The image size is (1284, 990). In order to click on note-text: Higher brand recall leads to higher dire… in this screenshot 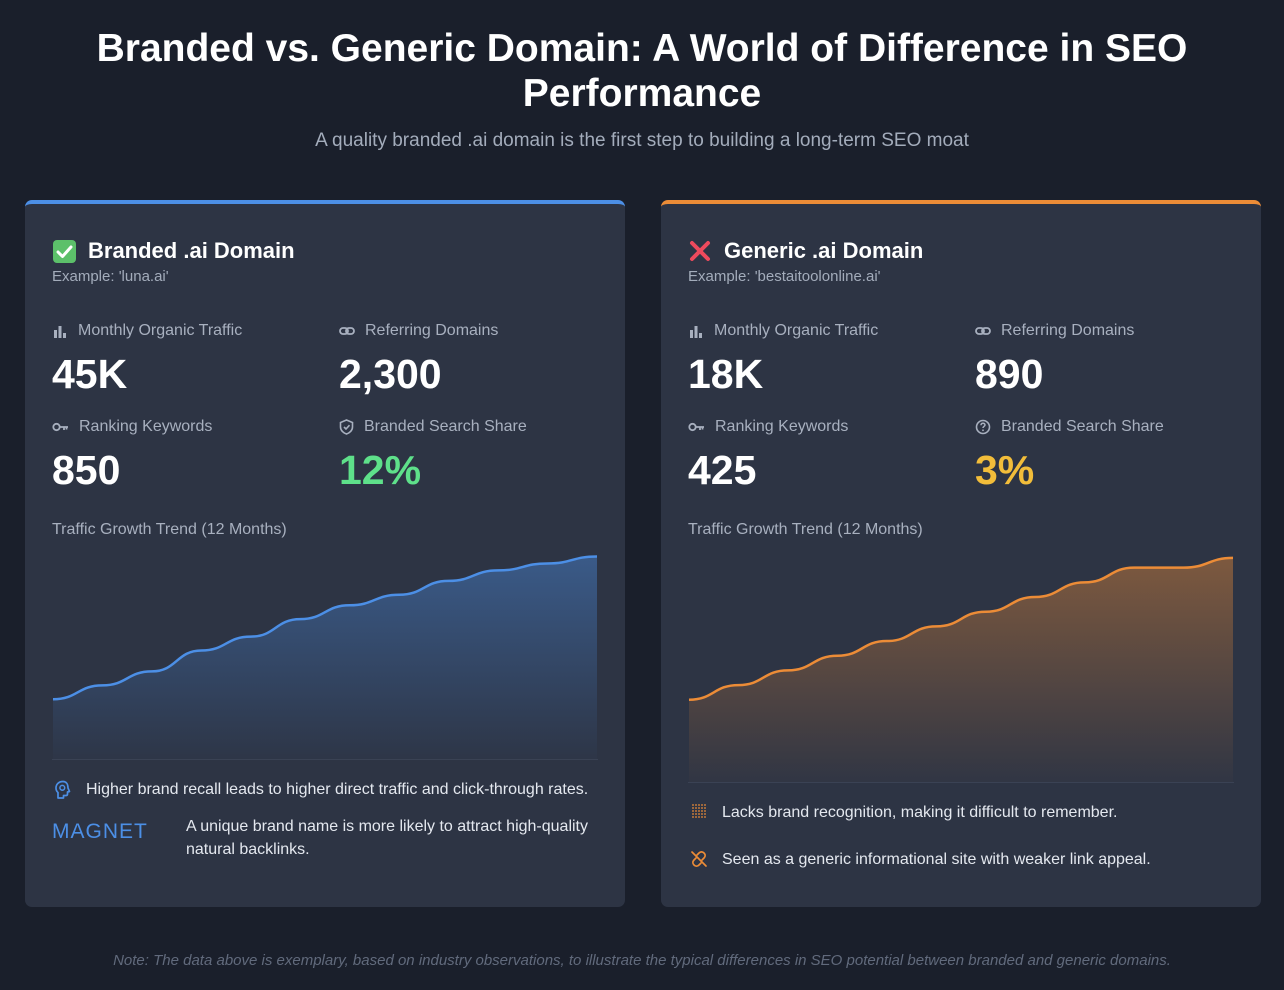, I will do `click(337, 789)`.